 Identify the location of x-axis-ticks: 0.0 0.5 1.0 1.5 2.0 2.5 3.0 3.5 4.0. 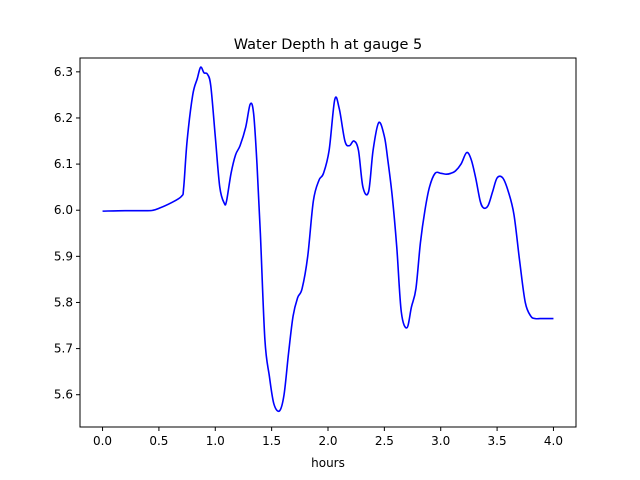
(328, 437).